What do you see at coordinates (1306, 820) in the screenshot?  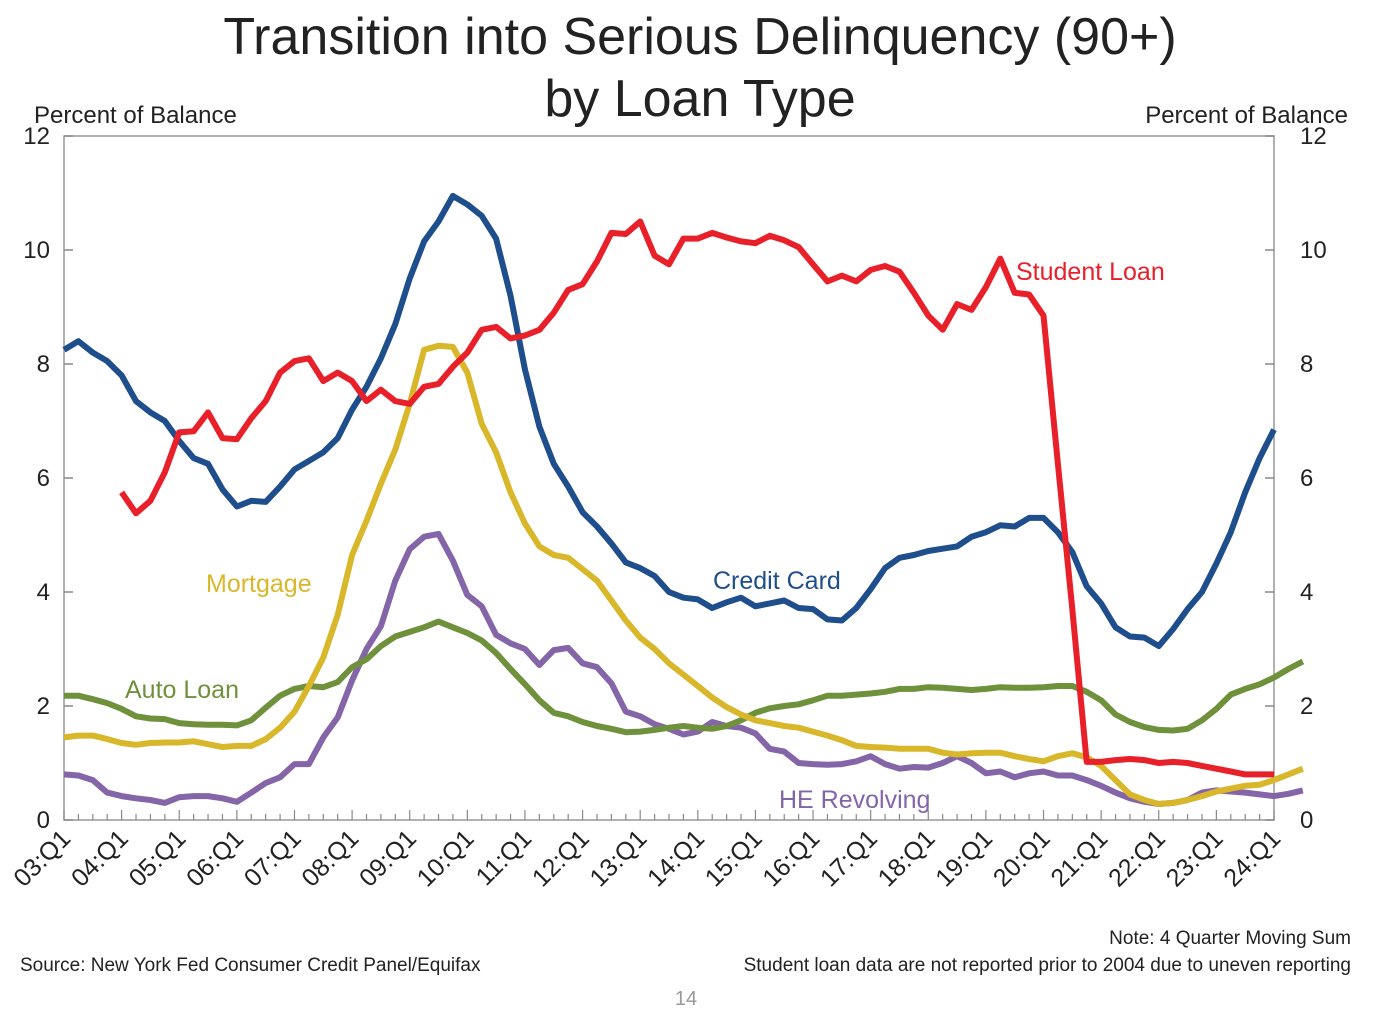 I see `y-tick-label-right: 0` at bounding box center [1306, 820].